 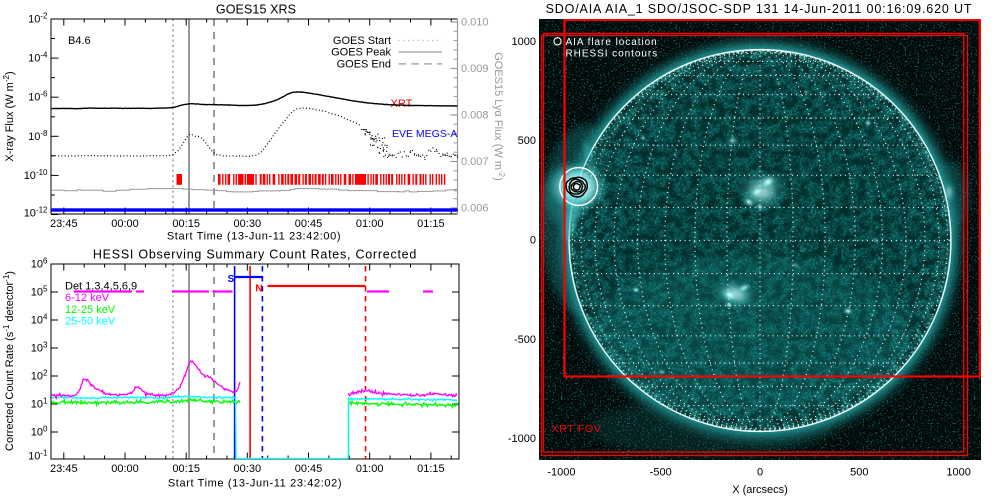 What do you see at coordinates (424, 134) in the screenshot?
I see `svg-text: EVE MEGS-A` at bounding box center [424, 134].